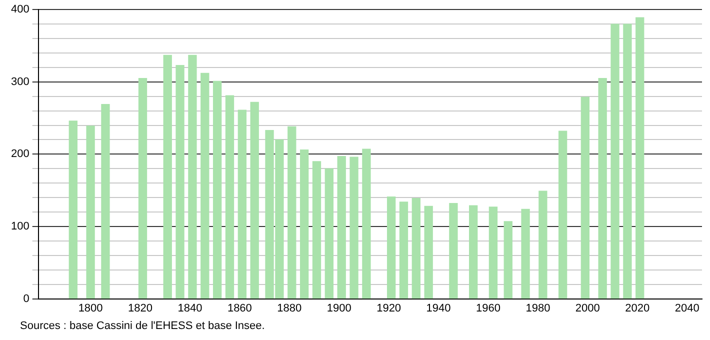  Describe the element at coordinates (239, 308) in the screenshot. I see `x-tick-label: 1860` at that location.